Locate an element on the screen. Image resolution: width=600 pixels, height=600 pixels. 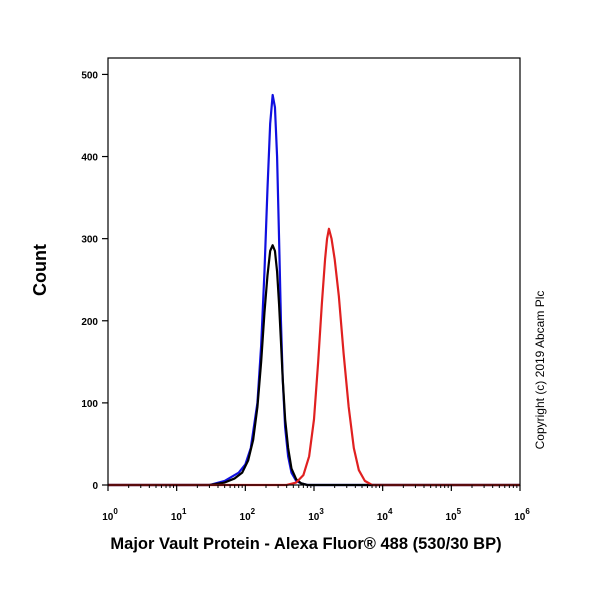
x-tick-label: 10⁰ is located at coordinates (110, 515).